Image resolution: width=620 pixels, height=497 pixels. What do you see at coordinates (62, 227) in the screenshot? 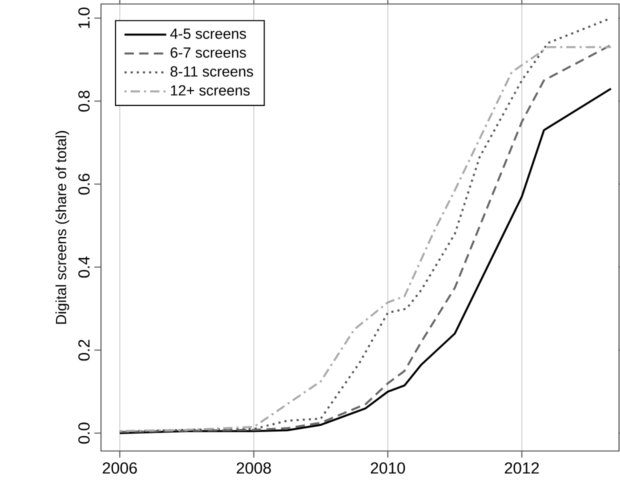
I see `y-axis-title: Digital screens (share of total)` at bounding box center [62, 227].